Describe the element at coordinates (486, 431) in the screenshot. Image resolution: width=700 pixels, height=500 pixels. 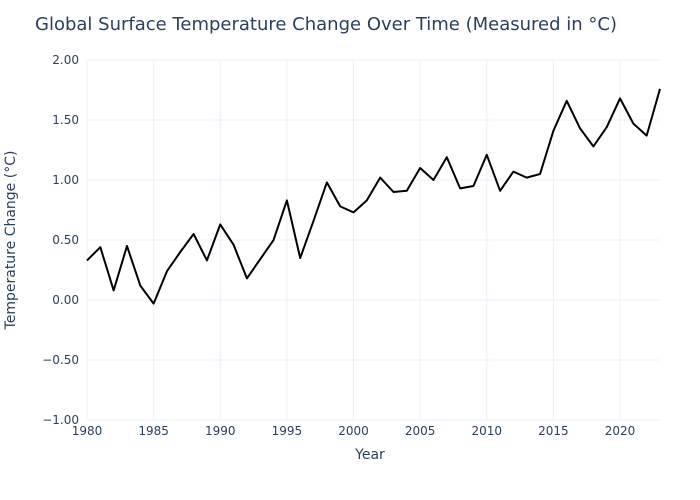
I see `x-tick-label: 2010` at that location.